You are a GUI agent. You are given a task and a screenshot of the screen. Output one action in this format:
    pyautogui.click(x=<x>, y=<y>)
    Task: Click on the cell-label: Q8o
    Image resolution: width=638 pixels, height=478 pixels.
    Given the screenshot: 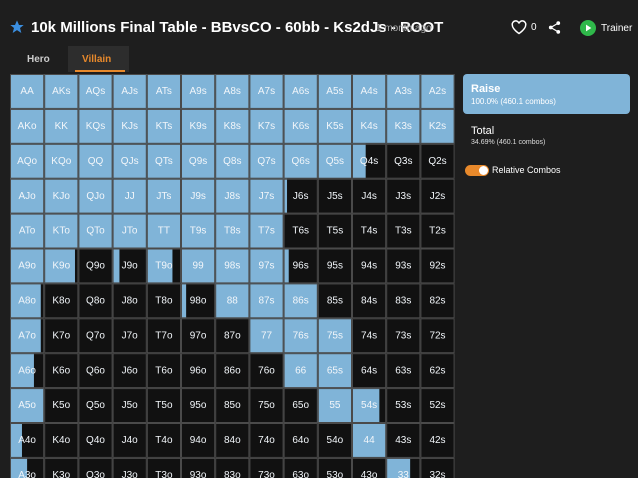 What is the action you would take?
    pyautogui.click(x=95, y=300)
    